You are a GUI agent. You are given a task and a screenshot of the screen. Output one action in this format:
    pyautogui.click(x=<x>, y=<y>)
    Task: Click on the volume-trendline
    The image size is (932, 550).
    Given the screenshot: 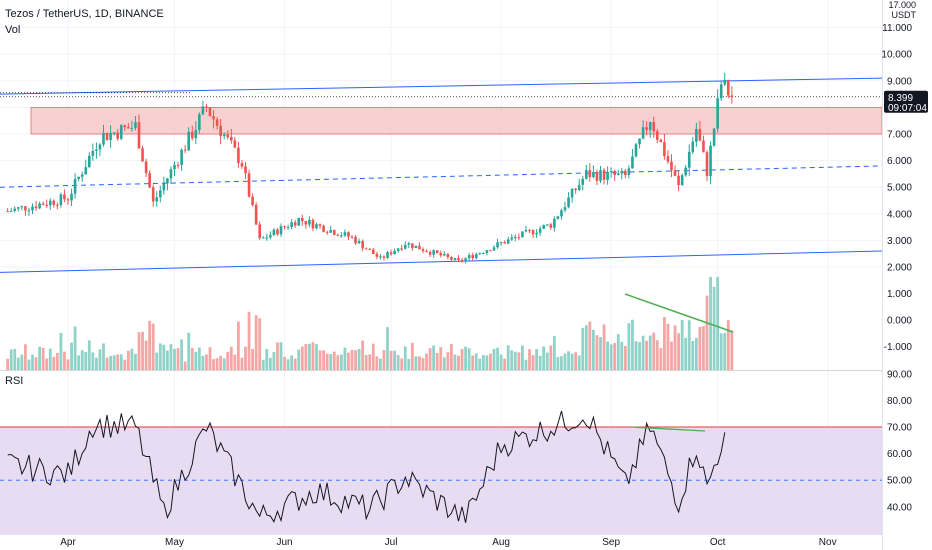 What is the action you would take?
    pyautogui.click(x=679, y=313)
    